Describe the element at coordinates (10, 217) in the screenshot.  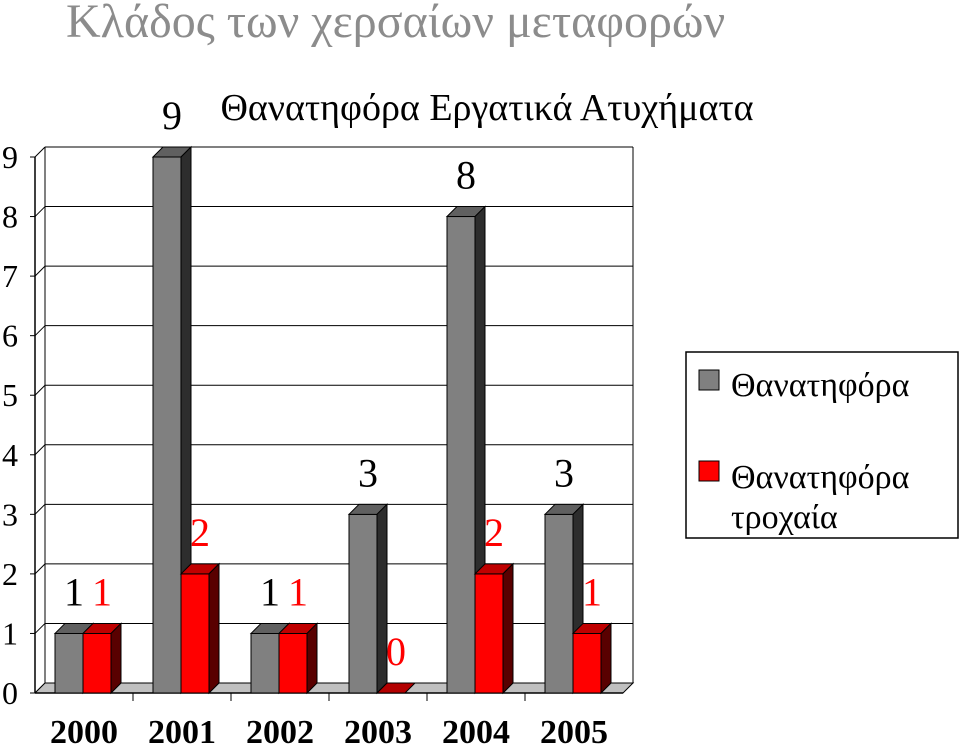
I see `y-tick-label: 8` at that location.